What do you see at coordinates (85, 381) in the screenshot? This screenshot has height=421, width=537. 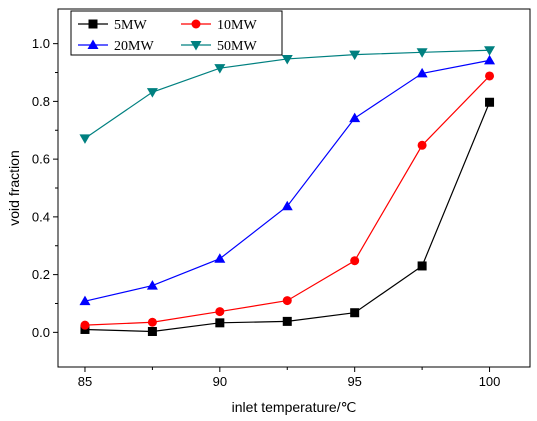 I see `x-tick-label: 85` at bounding box center [85, 381].